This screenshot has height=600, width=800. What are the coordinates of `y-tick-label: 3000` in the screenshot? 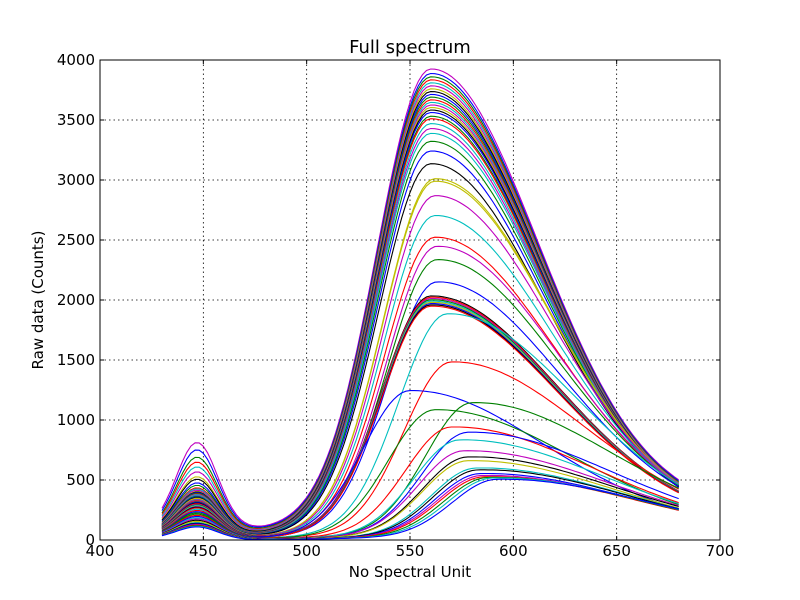 It's located at (76, 180).